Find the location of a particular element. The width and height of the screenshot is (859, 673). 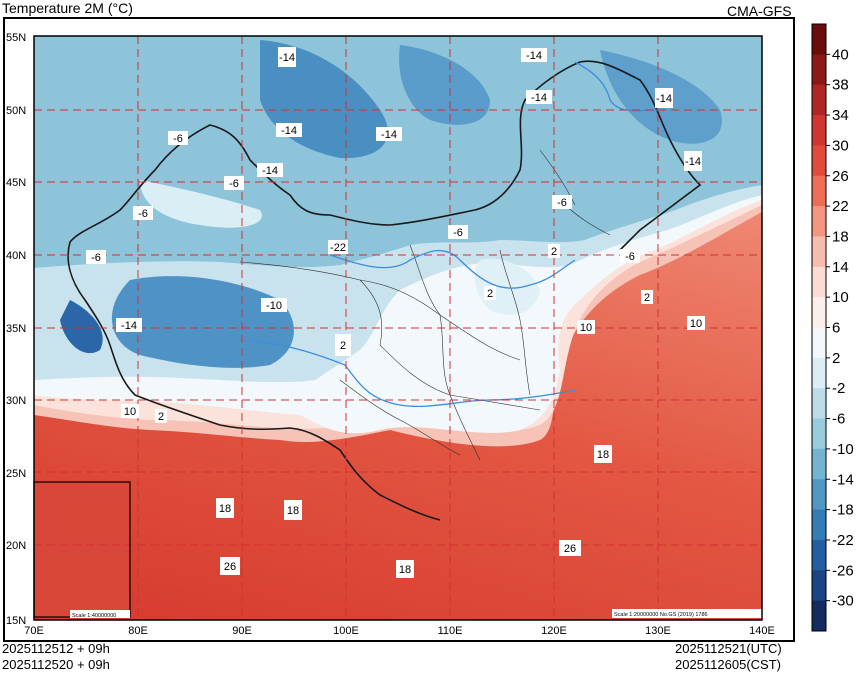

valid-time-utc: 2025112521(UTC) is located at coordinates (728, 648).